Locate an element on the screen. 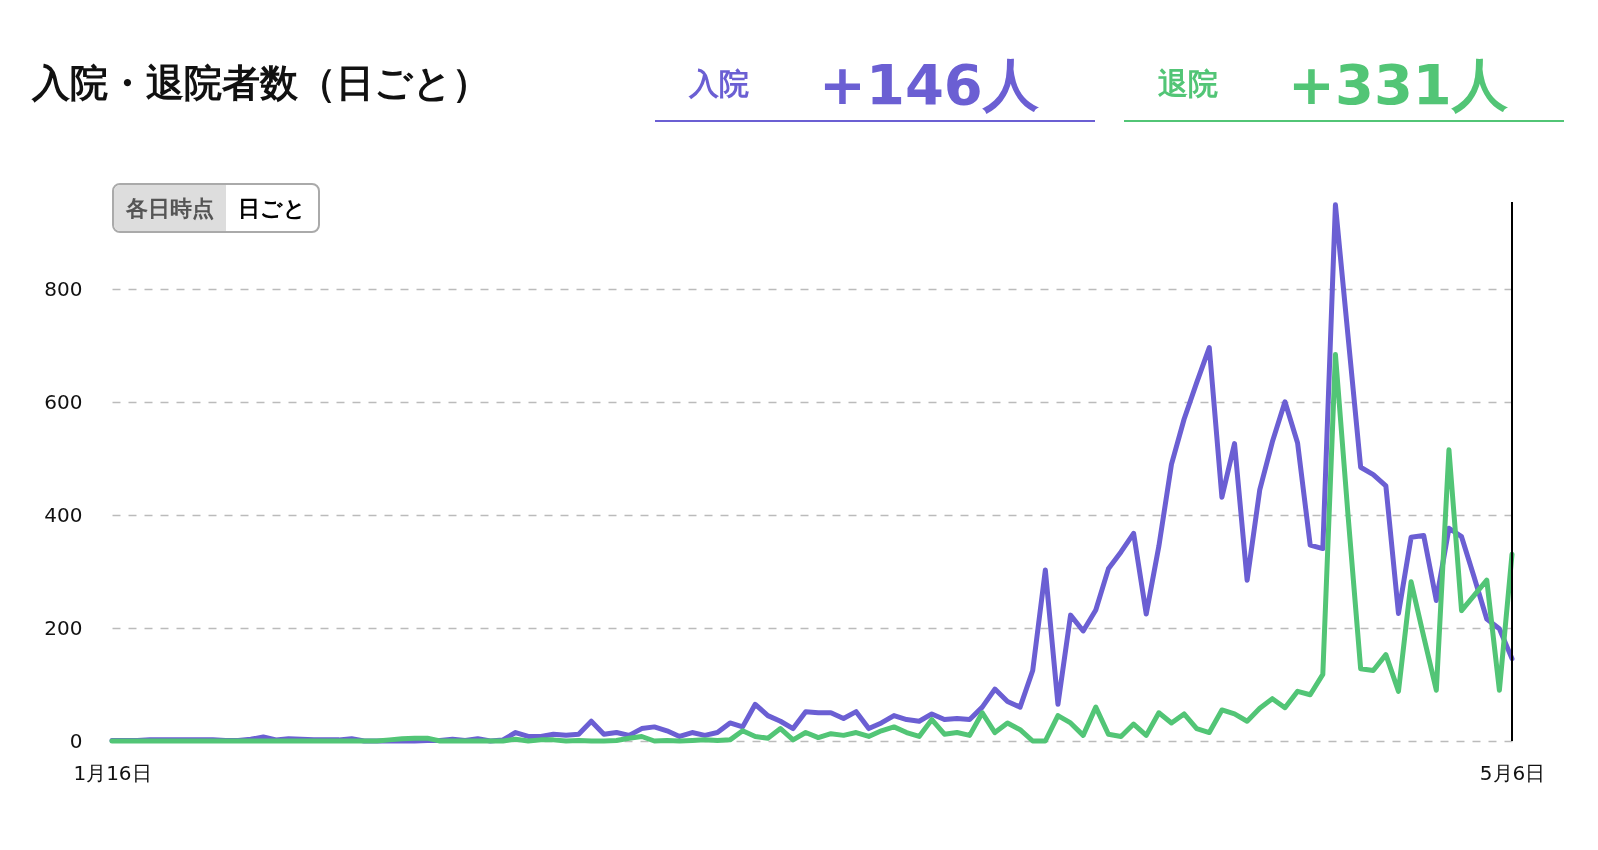 Image resolution: width=1598 pixels, height=850 pixels. annotation: 各日時点 is located at coordinates (170, 208).